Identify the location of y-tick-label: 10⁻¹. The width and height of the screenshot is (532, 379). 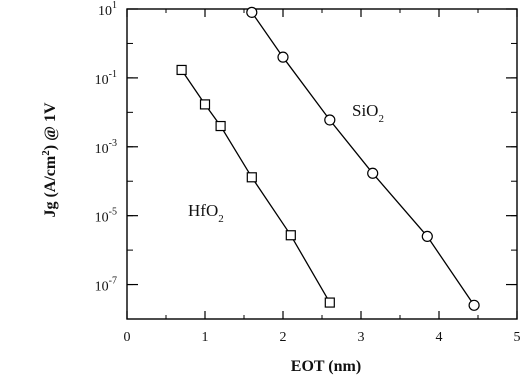
(106, 78).